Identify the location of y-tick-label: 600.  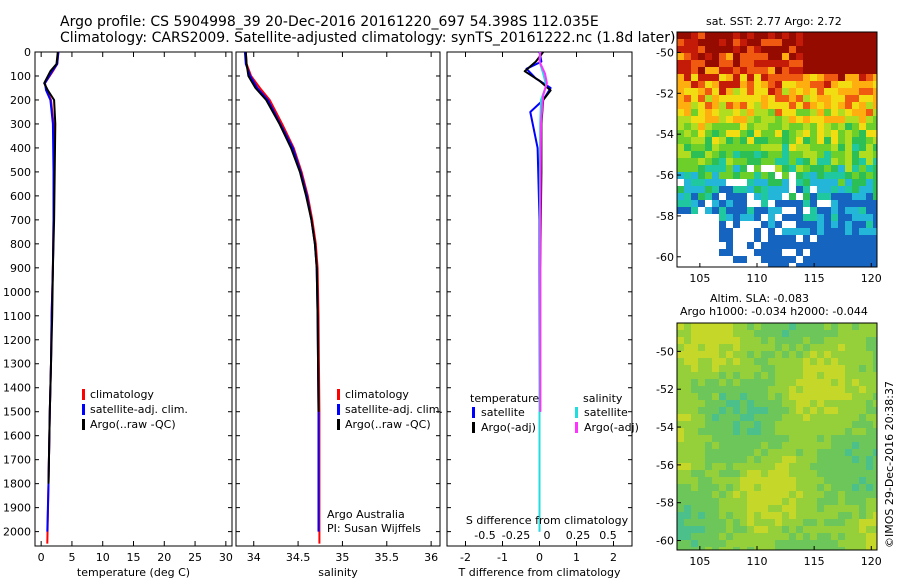
(20, 196).